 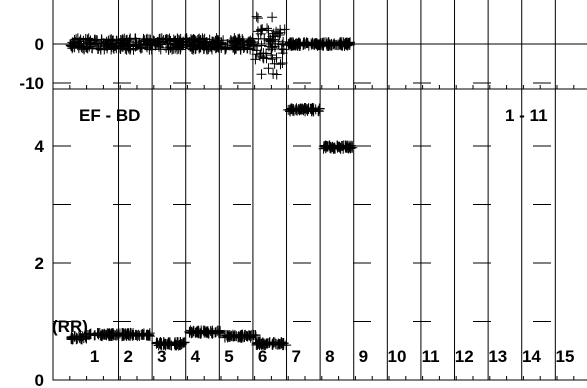 What do you see at coordinates (329, 356) in the screenshot?
I see `channel-label: 8` at bounding box center [329, 356].